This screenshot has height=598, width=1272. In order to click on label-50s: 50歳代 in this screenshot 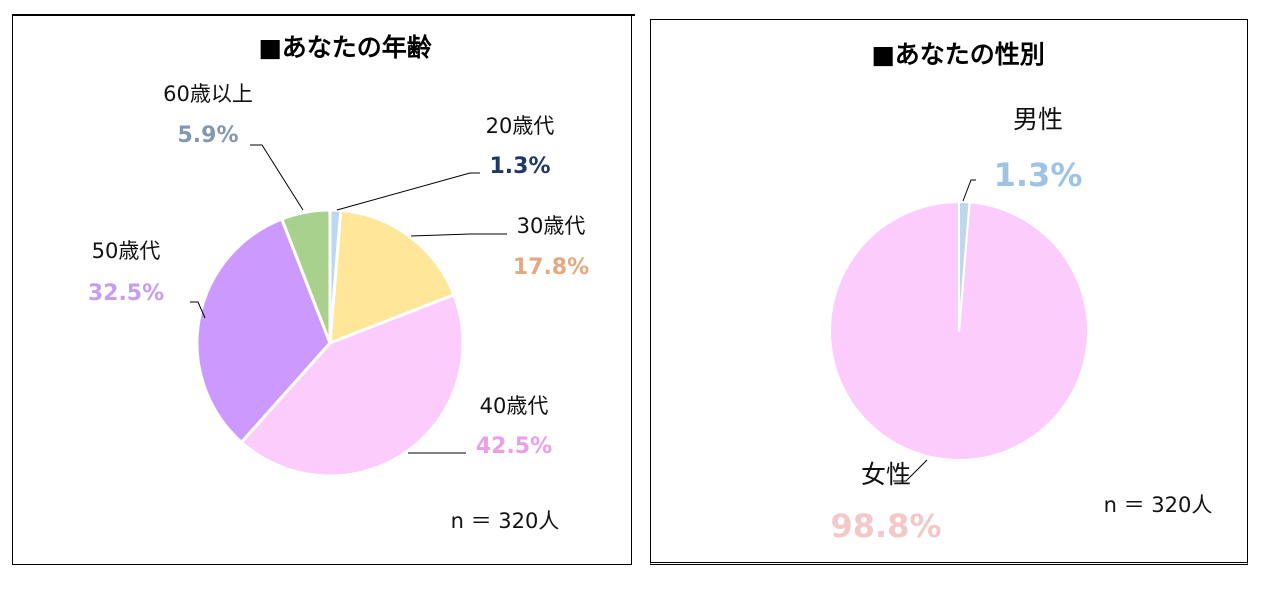, I will do `click(126, 251)`.